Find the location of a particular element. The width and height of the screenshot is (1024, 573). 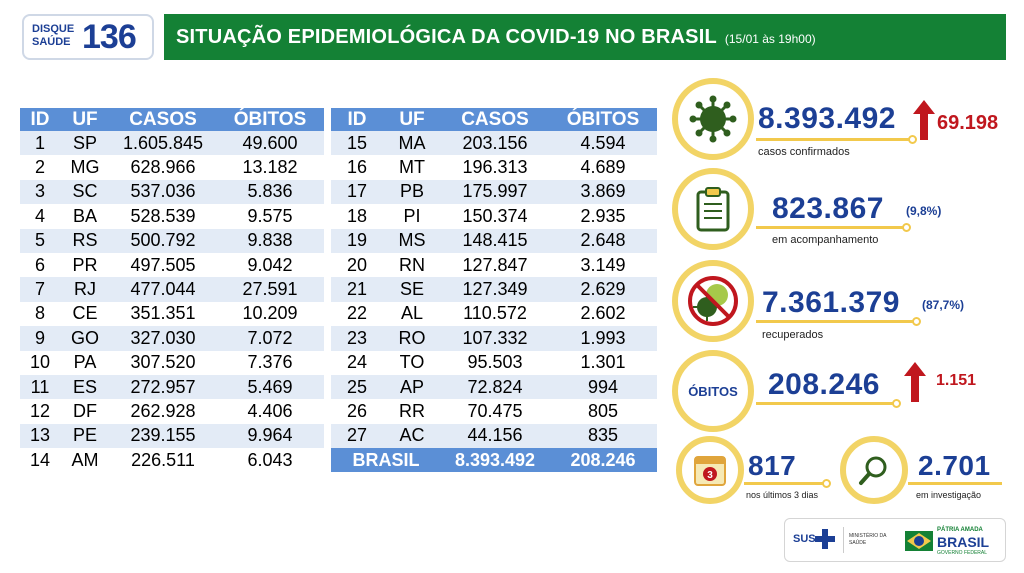

table-row: 27 AC 44.156 835 is located at coordinates (494, 436).